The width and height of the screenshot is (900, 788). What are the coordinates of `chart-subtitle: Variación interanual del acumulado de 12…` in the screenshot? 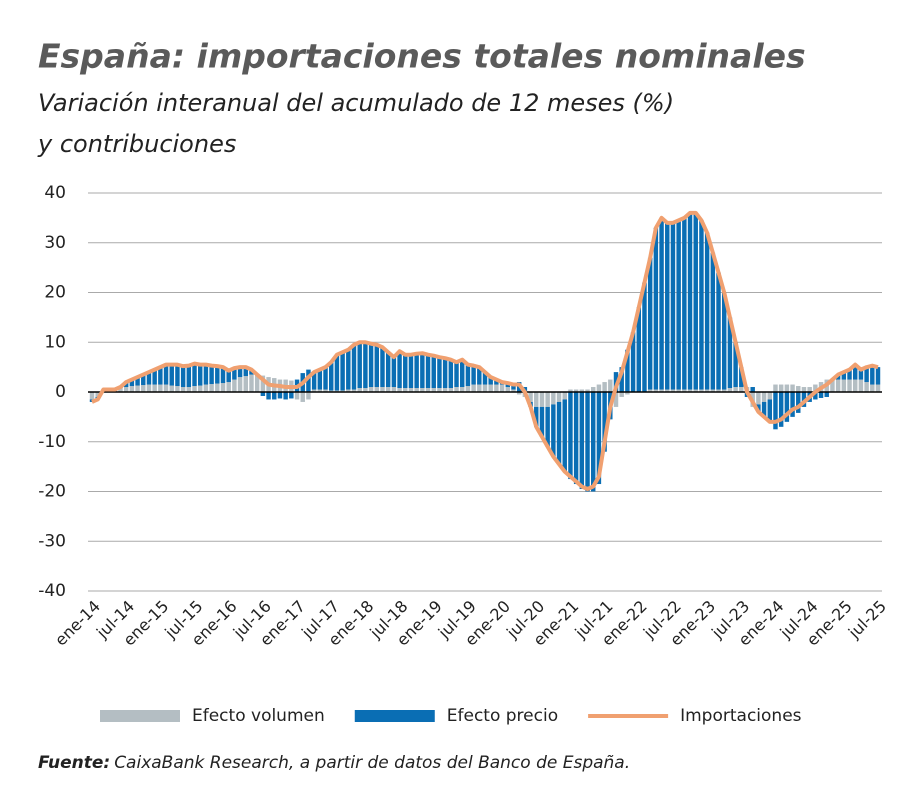 It's located at (356, 103).